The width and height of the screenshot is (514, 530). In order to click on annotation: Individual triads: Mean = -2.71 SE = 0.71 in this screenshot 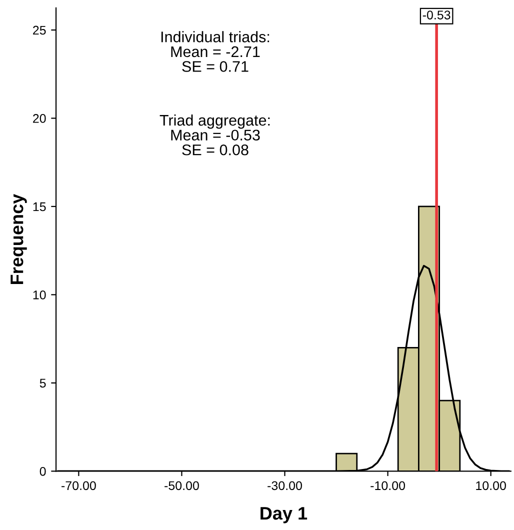, I will do `click(215, 51)`.